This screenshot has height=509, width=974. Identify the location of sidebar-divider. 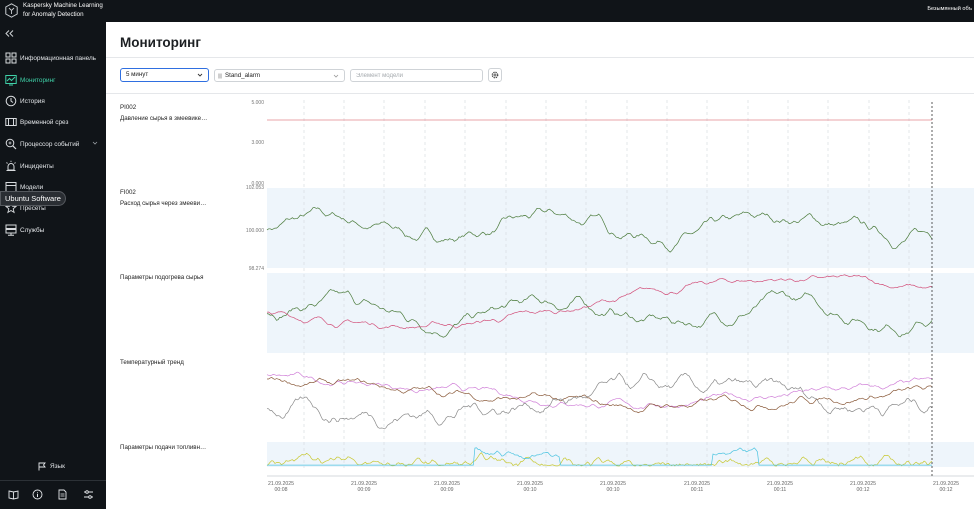
(53, 480).